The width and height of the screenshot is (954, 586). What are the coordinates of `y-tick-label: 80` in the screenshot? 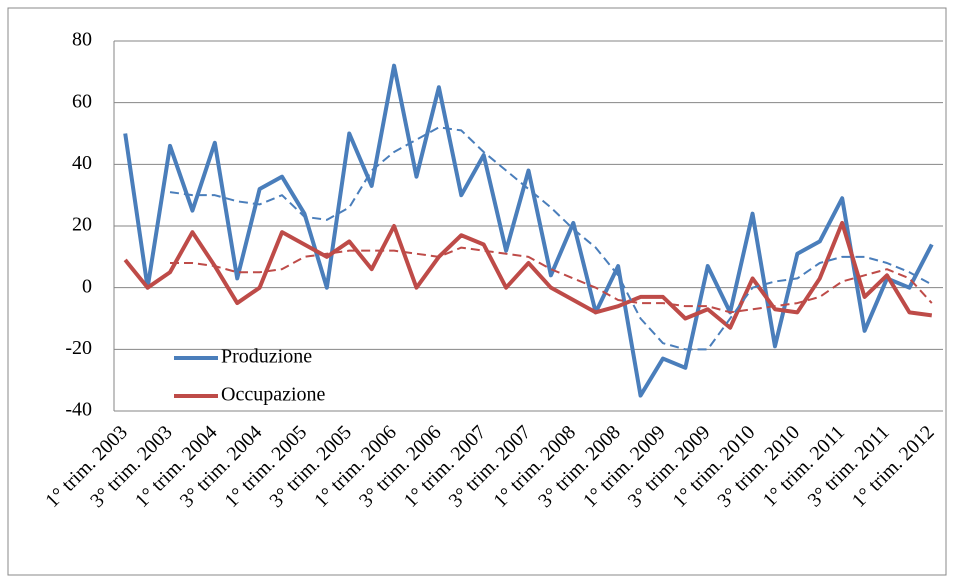 It's located at (82, 40).